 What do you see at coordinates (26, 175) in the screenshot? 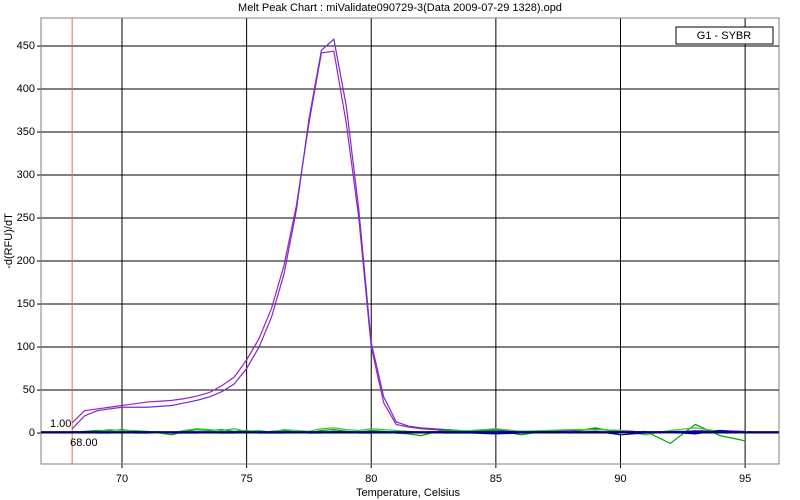
I see `y-tick-label: 300` at bounding box center [26, 175].